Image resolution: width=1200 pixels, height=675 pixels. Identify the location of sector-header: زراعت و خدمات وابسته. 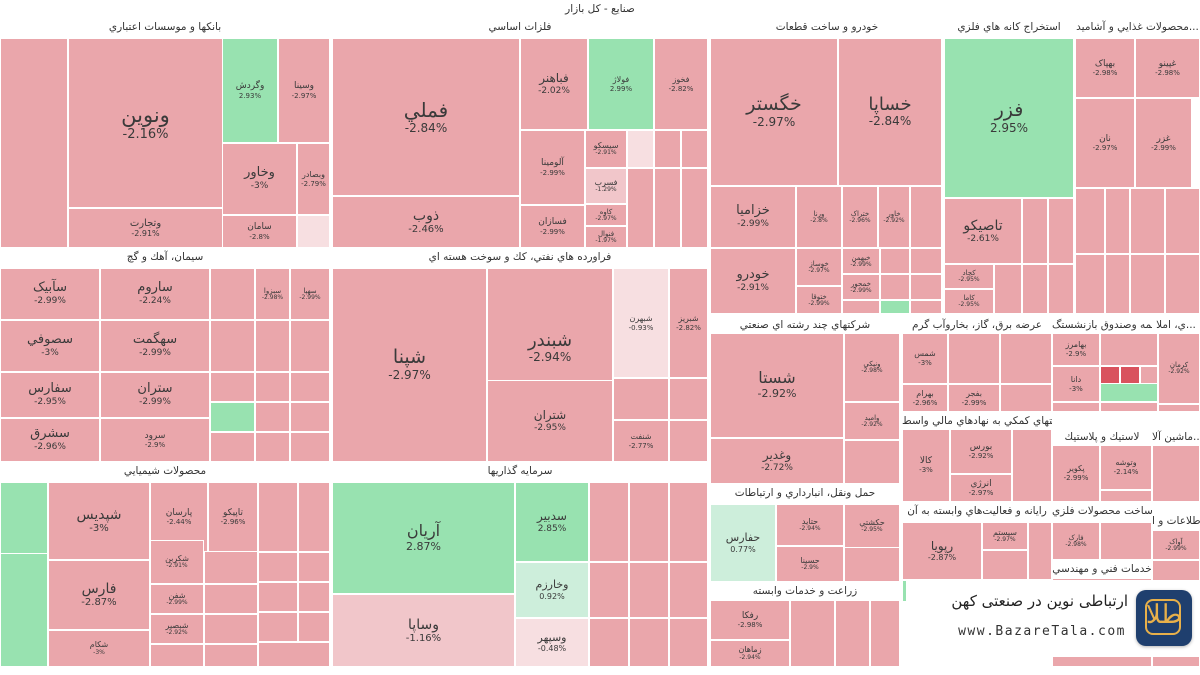
(805, 591).